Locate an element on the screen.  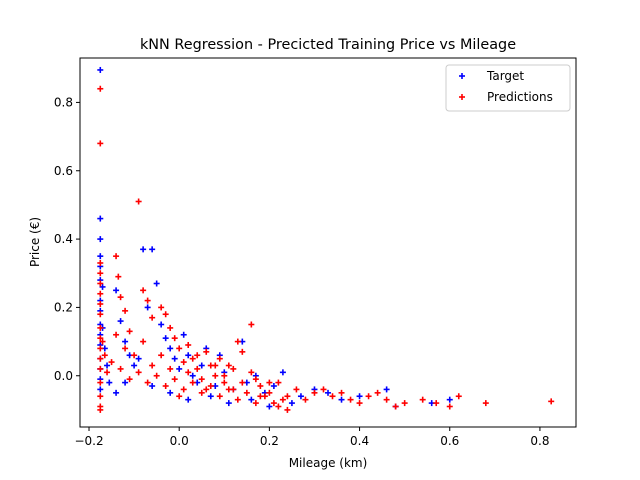
y-tick-label: 0.4 is located at coordinates (63, 239).